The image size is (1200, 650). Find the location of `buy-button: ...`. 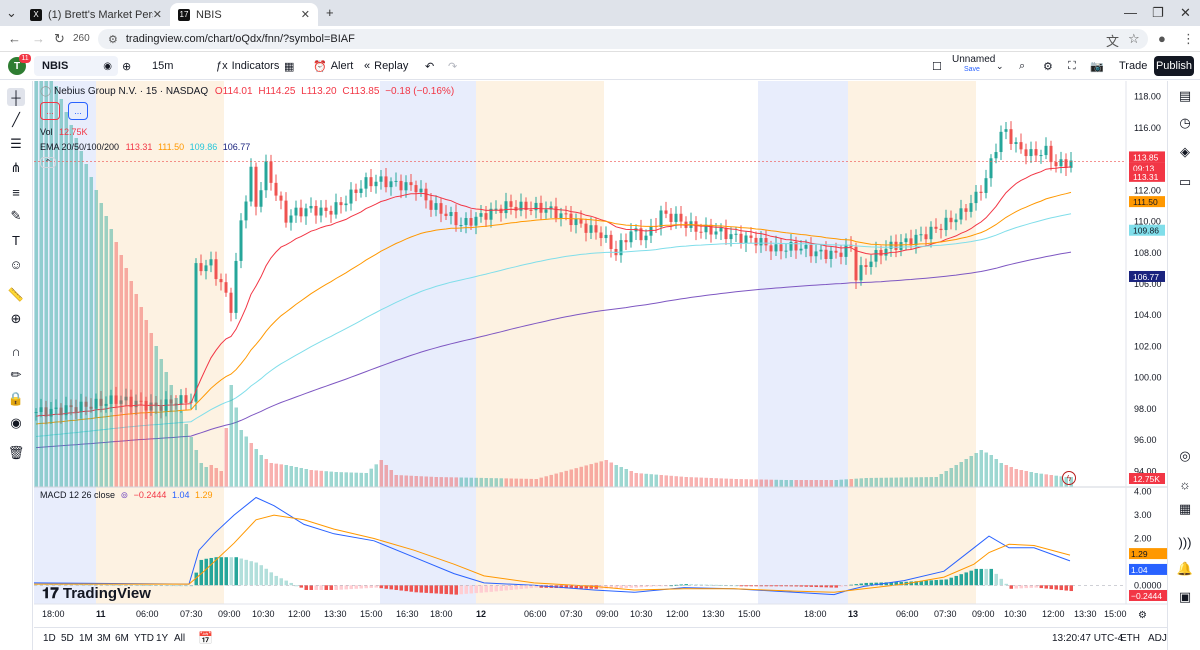

buy-button: ... is located at coordinates (78, 111).